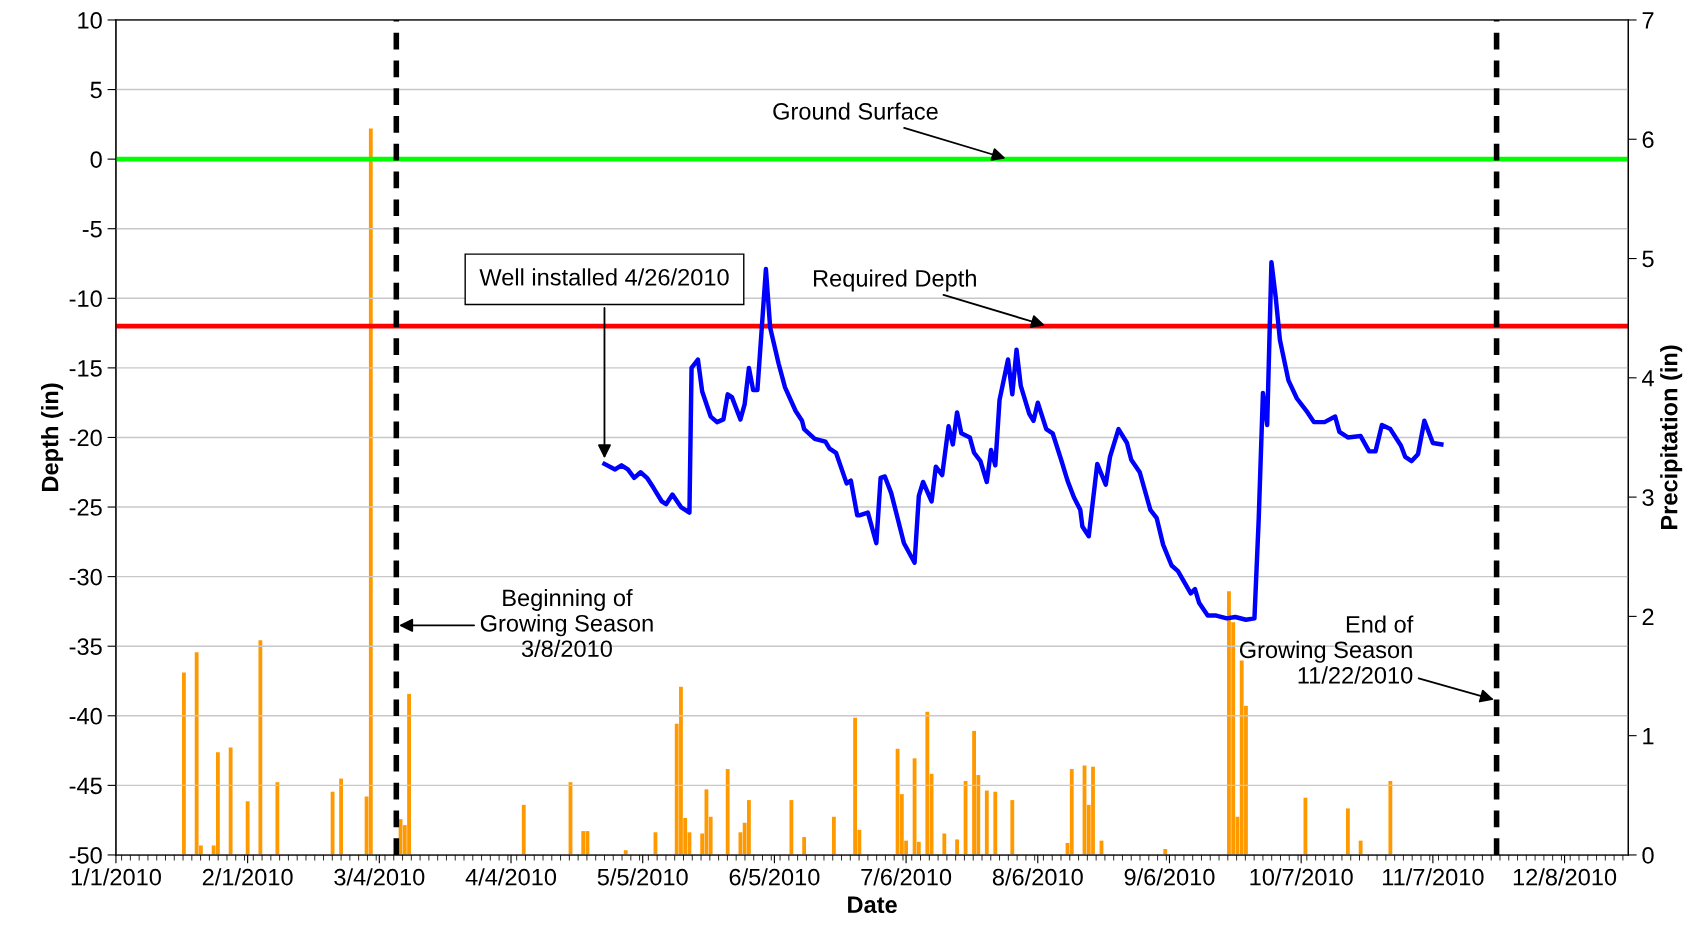 Image resolution: width=1705 pixels, height=951 pixels. What do you see at coordinates (1648, 20) in the screenshot?
I see `y2-tick-label: 7` at bounding box center [1648, 20].